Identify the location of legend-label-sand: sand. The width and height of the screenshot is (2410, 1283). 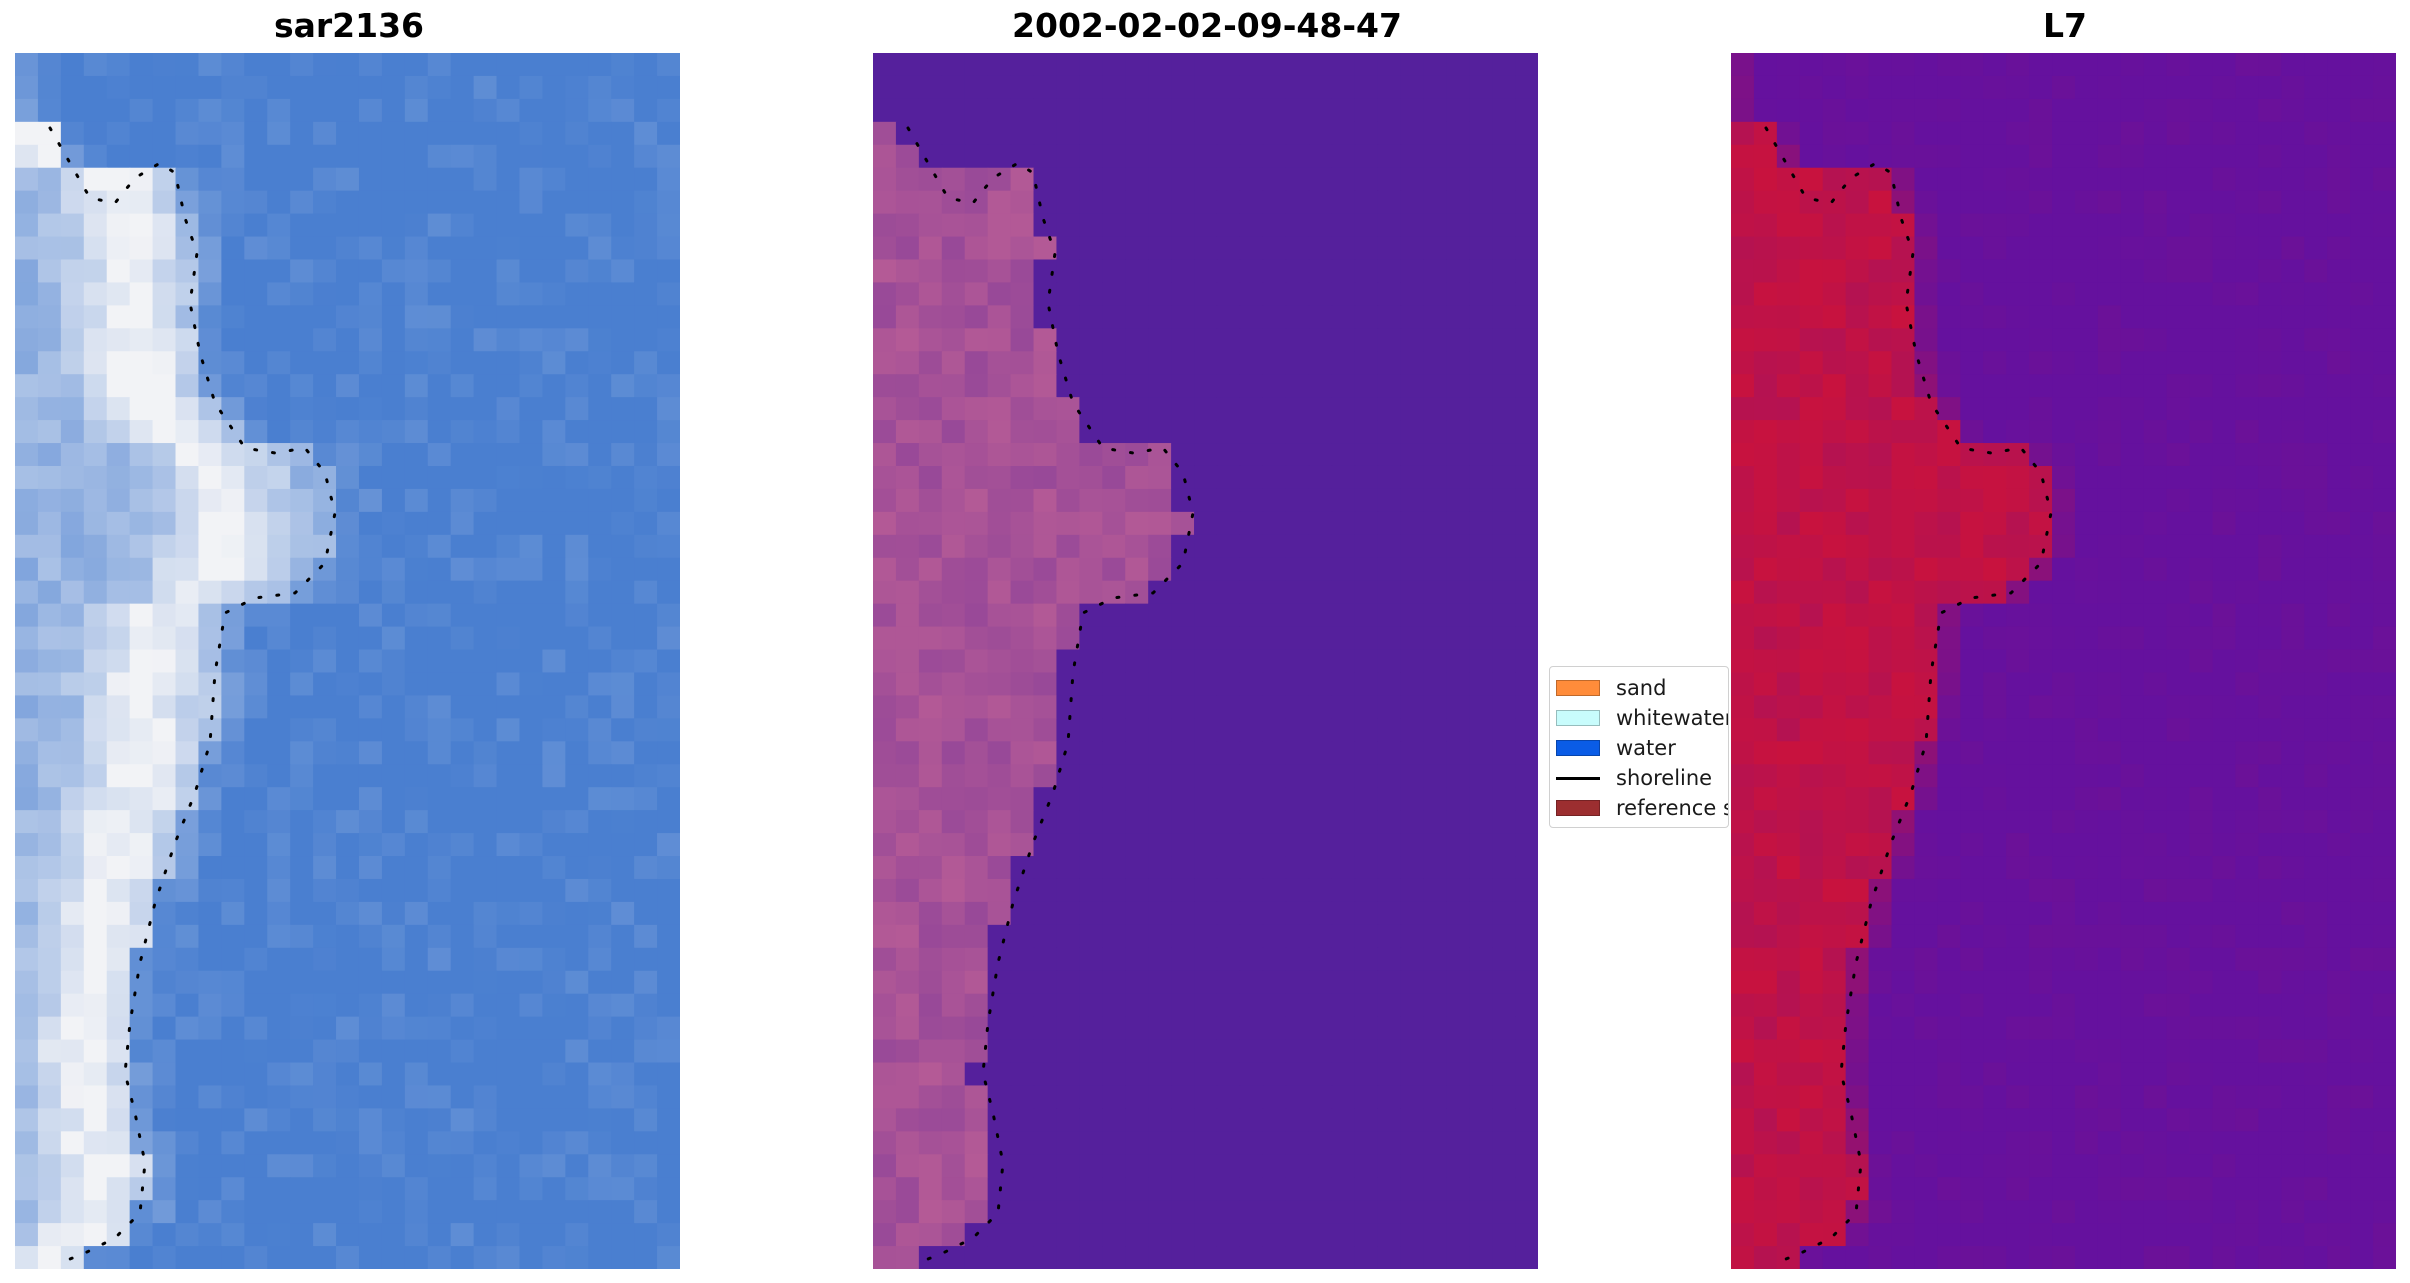
(1641, 688).